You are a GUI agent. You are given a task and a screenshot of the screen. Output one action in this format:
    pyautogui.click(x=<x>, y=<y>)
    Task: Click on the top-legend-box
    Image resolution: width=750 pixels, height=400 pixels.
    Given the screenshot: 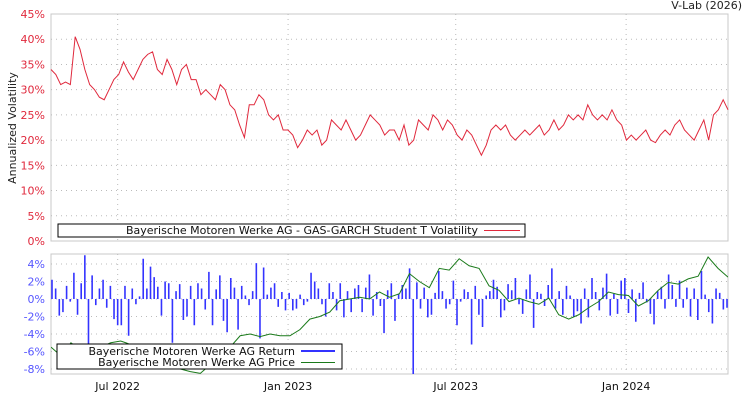 What is the action you would take?
    pyautogui.click(x=291, y=230)
    